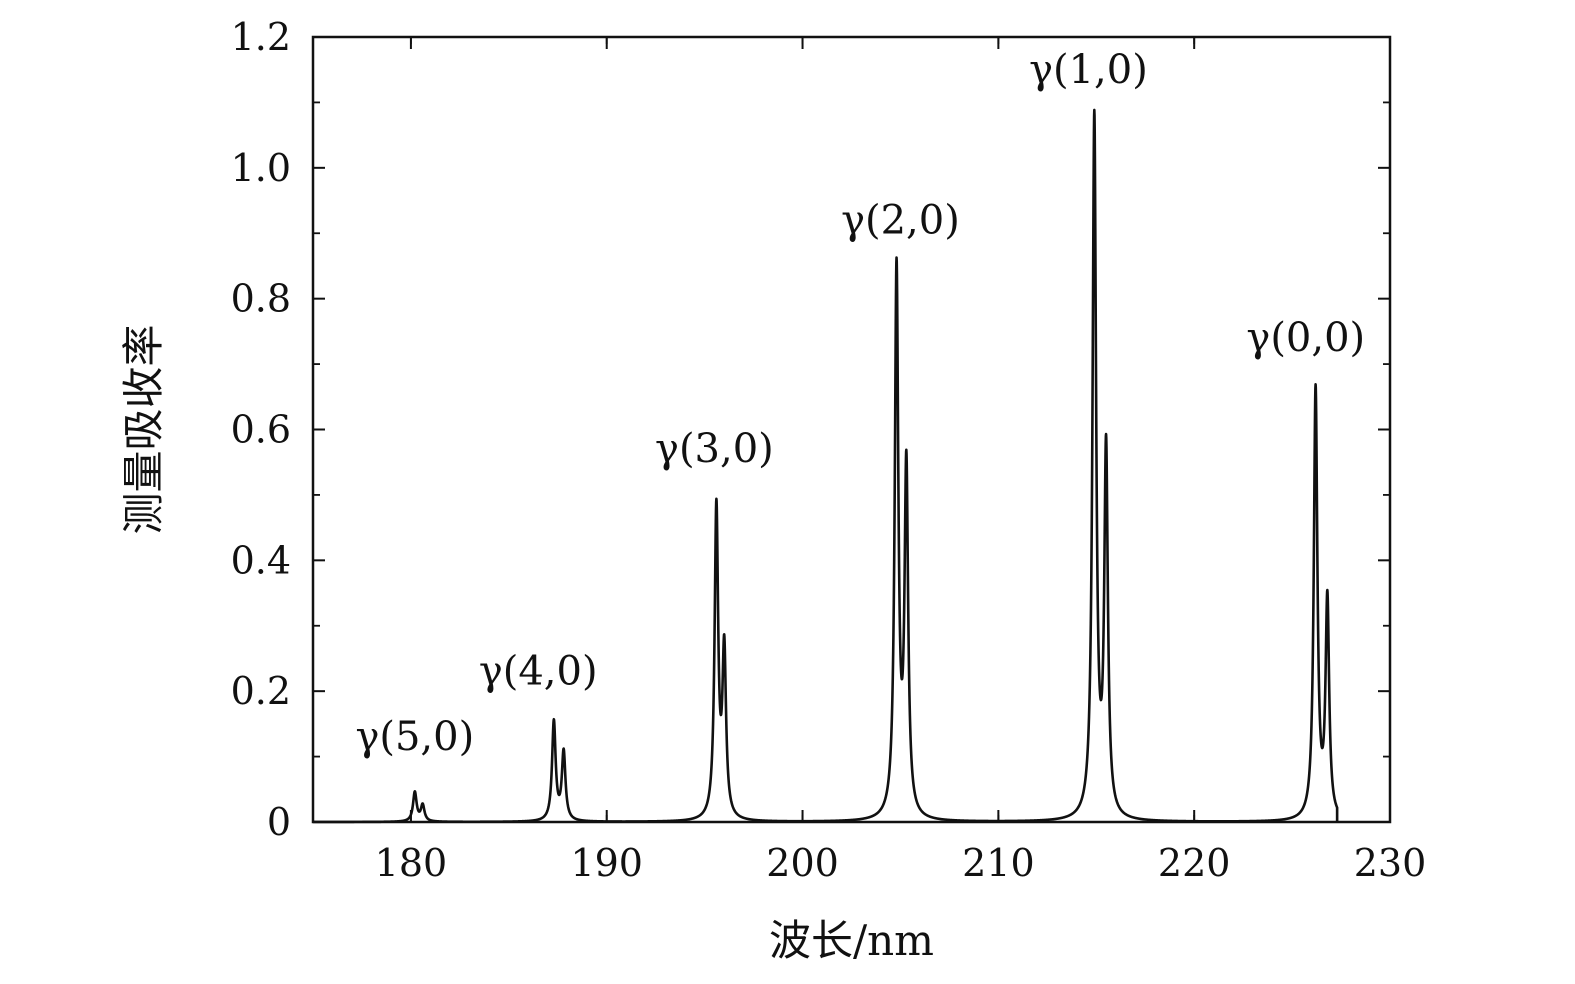  Describe the element at coordinates (261, 37) in the screenshot. I see `y-tick-label: 1.2` at that location.